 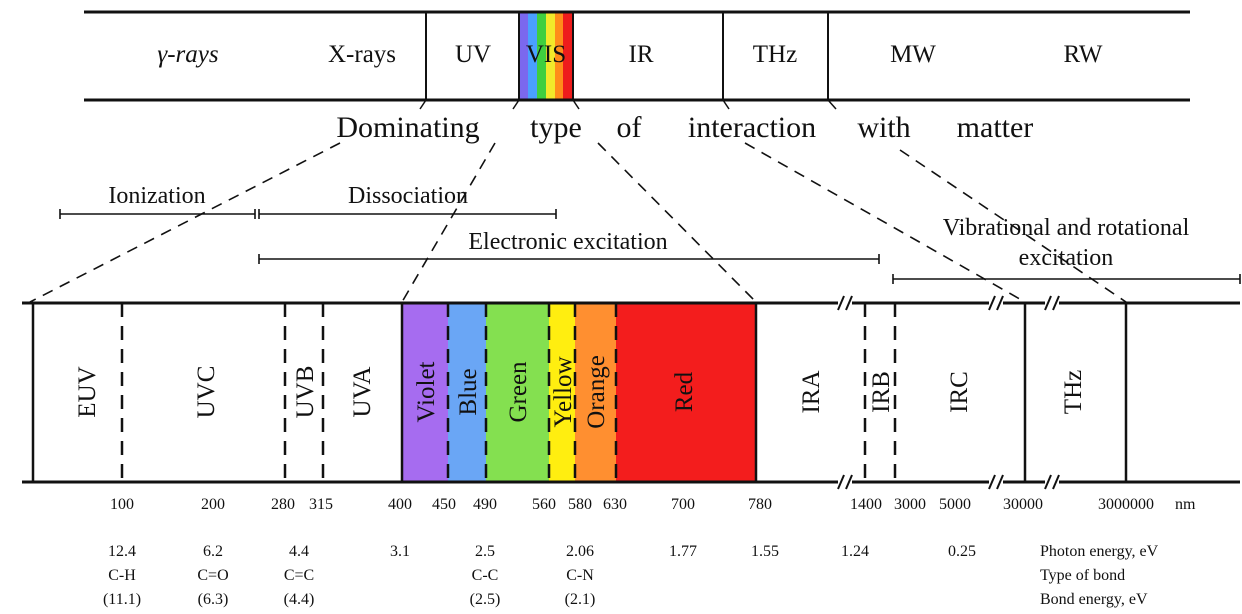 What do you see at coordinates (910, 504) in the screenshot?
I see `wavelength-label: 3000` at bounding box center [910, 504].